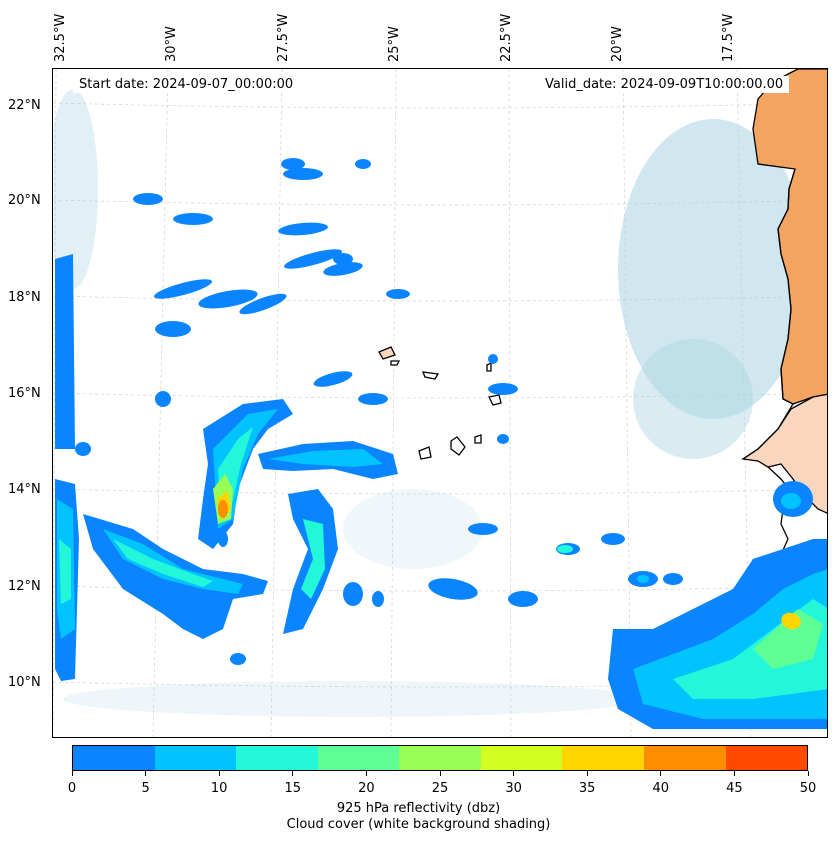  I want to click on gridline-22-5w, so click(510, 403).